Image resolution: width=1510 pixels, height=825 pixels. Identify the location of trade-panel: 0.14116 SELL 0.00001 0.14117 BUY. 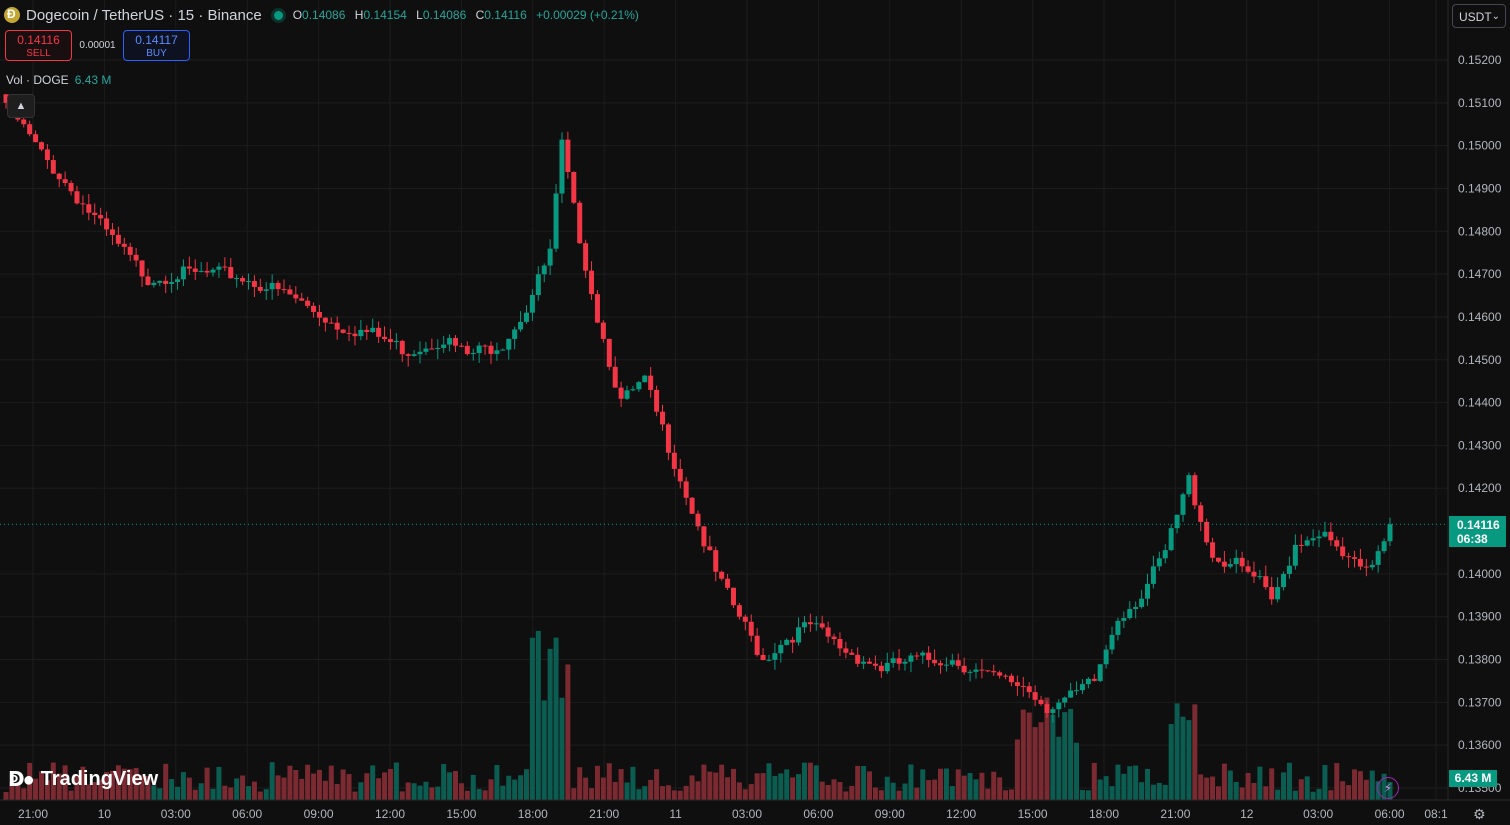
(97, 45).